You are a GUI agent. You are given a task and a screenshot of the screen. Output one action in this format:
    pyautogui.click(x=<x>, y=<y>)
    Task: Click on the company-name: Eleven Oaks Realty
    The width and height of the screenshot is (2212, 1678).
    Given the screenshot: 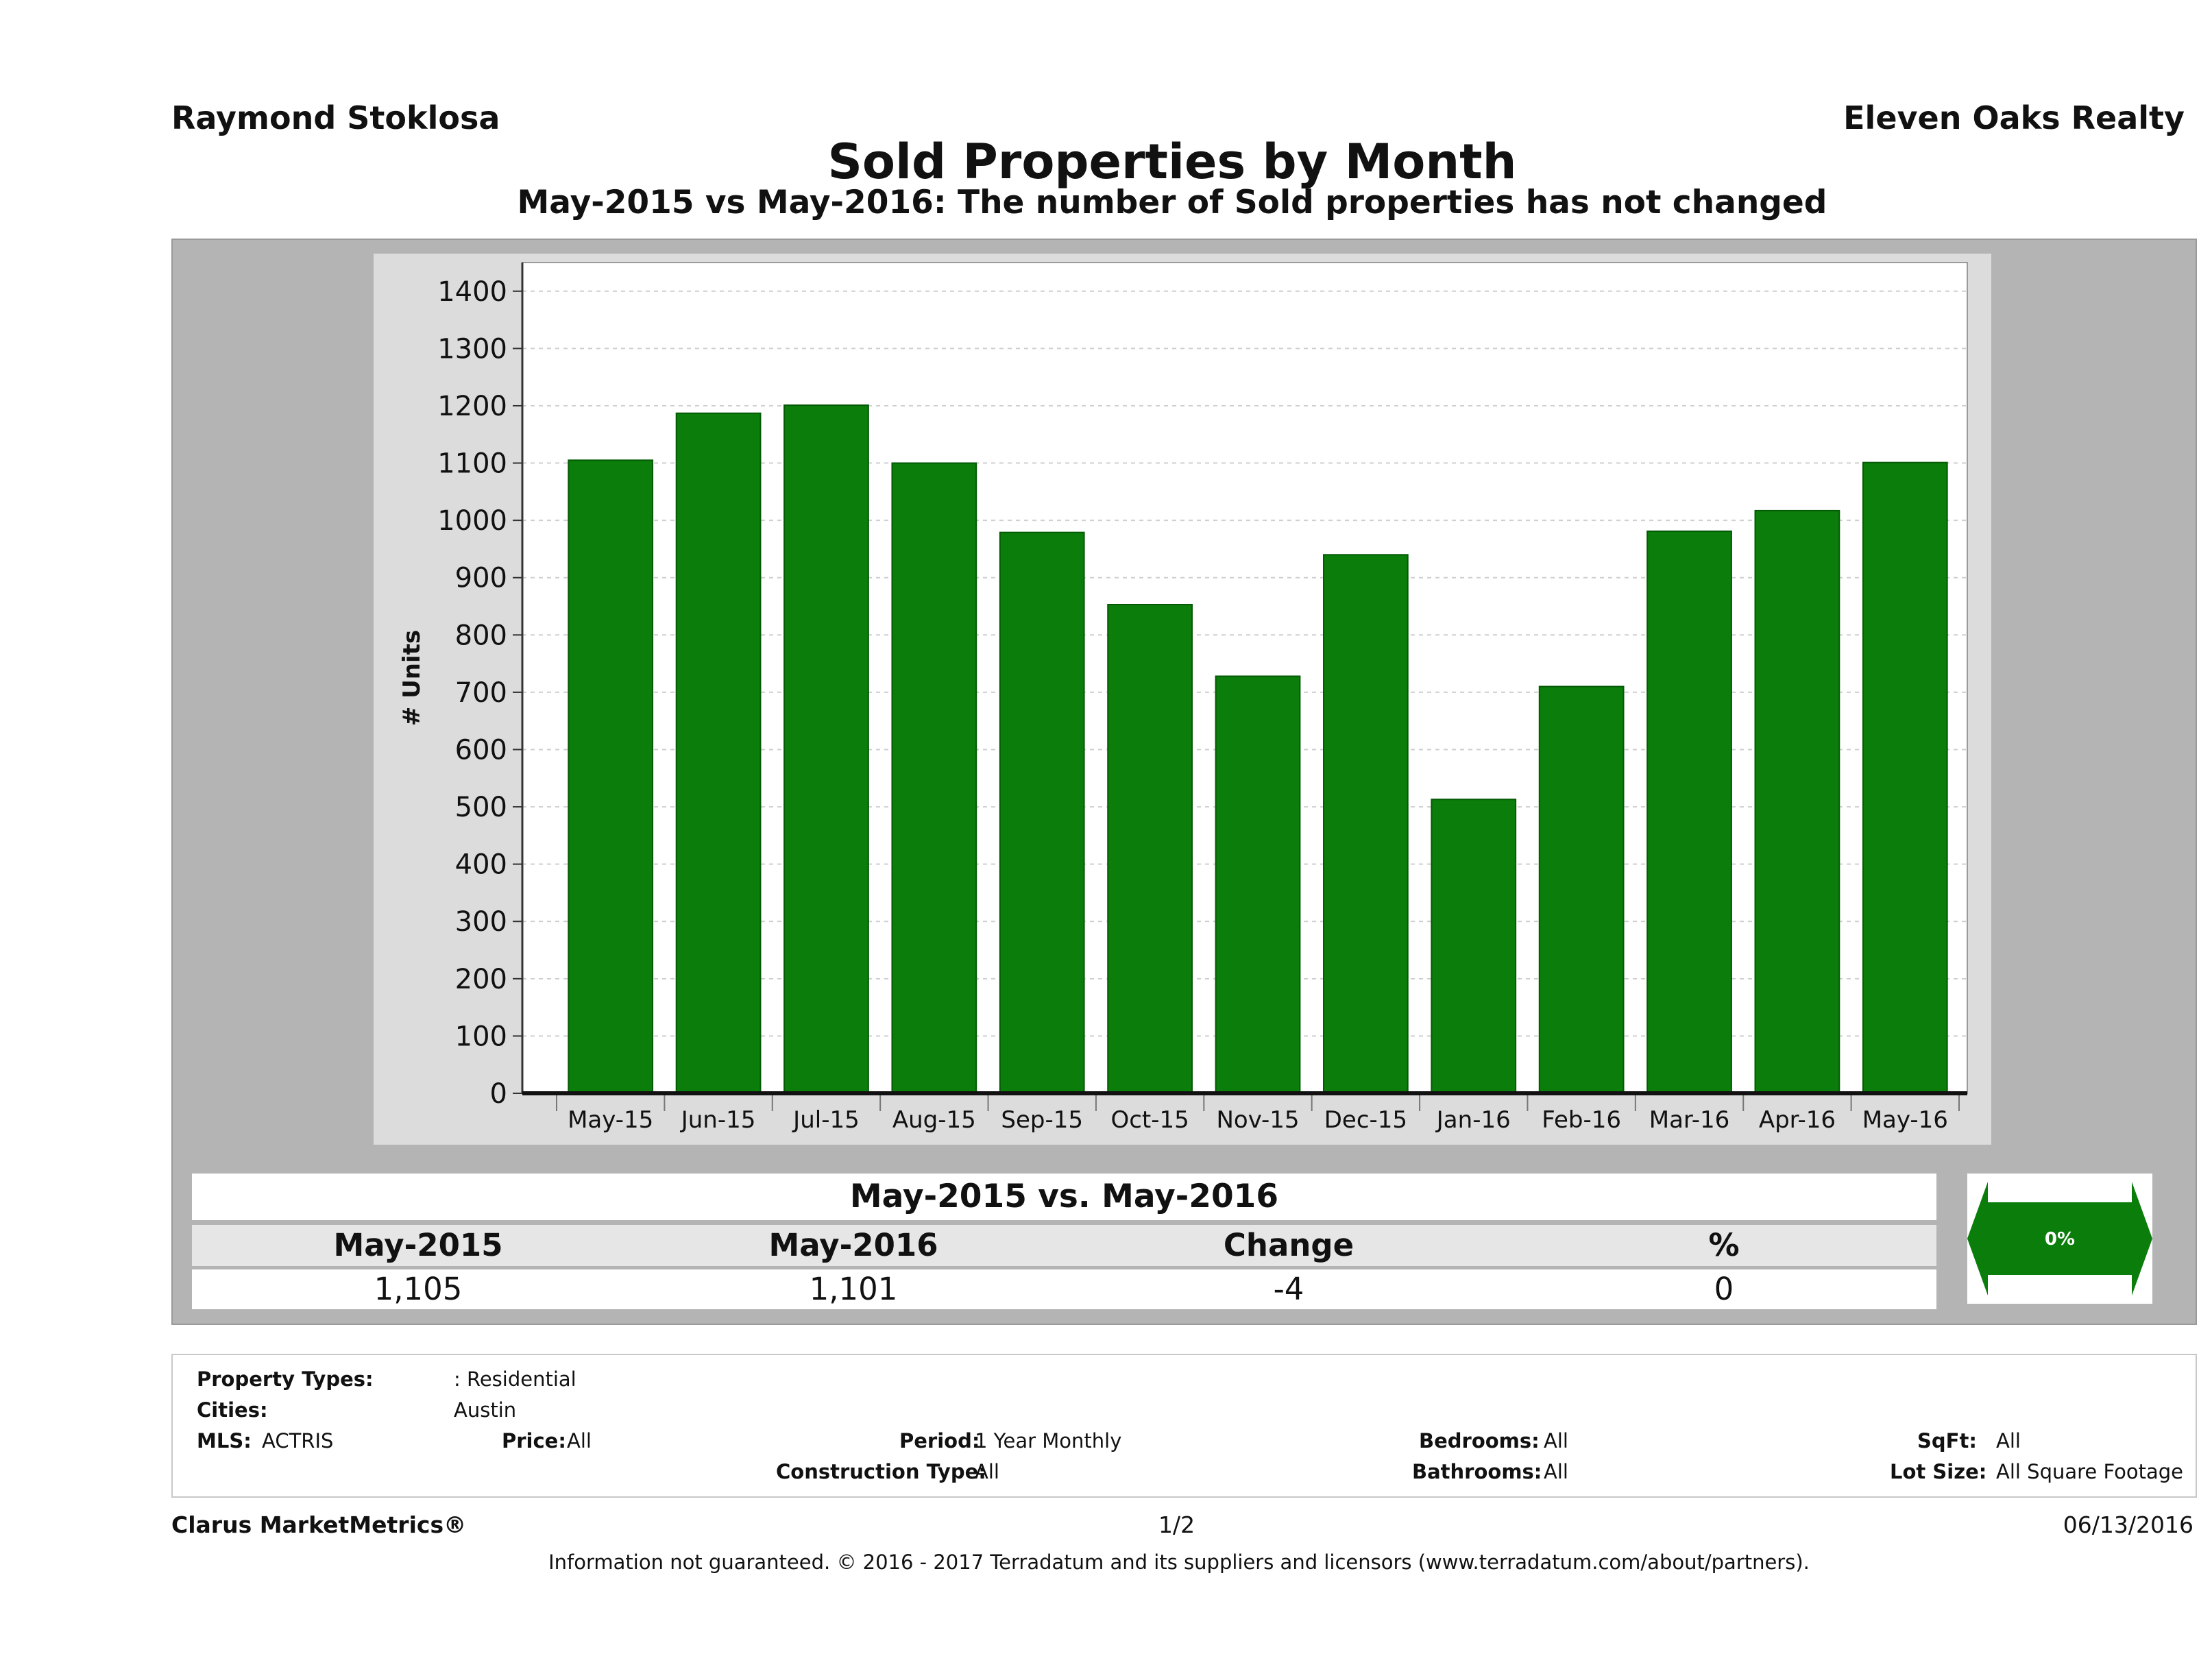 What is the action you would take?
    pyautogui.click(x=2014, y=117)
    